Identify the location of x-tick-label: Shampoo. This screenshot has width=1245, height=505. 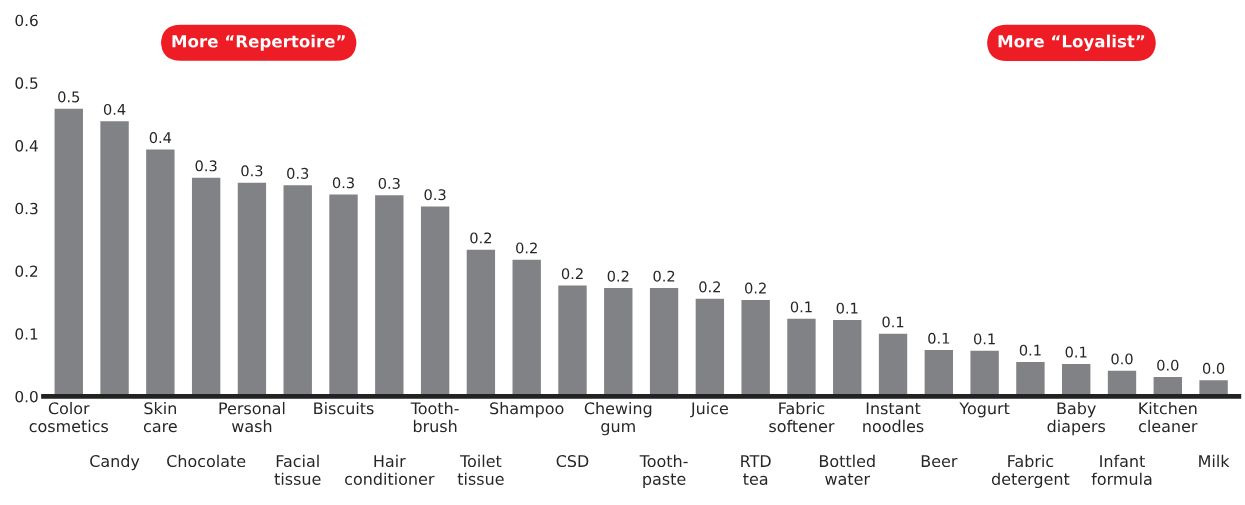
(527, 409).